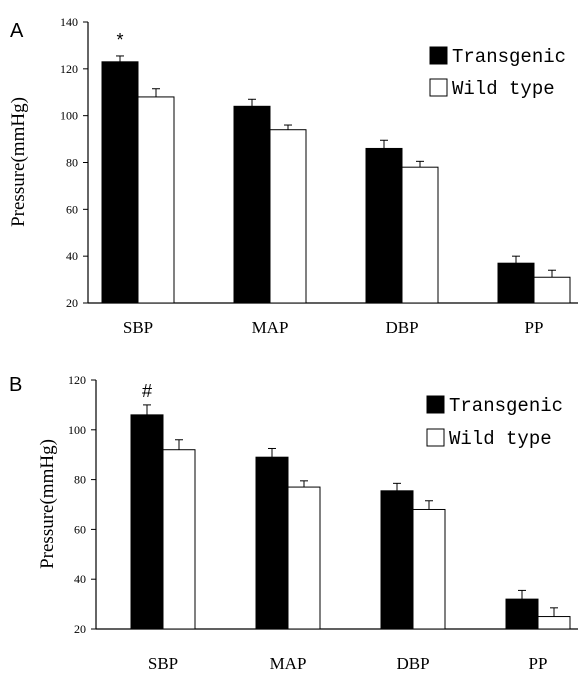 The height and width of the screenshot is (676, 581). What do you see at coordinates (119, 40) in the screenshot?
I see `significance-mark: *` at bounding box center [119, 40].